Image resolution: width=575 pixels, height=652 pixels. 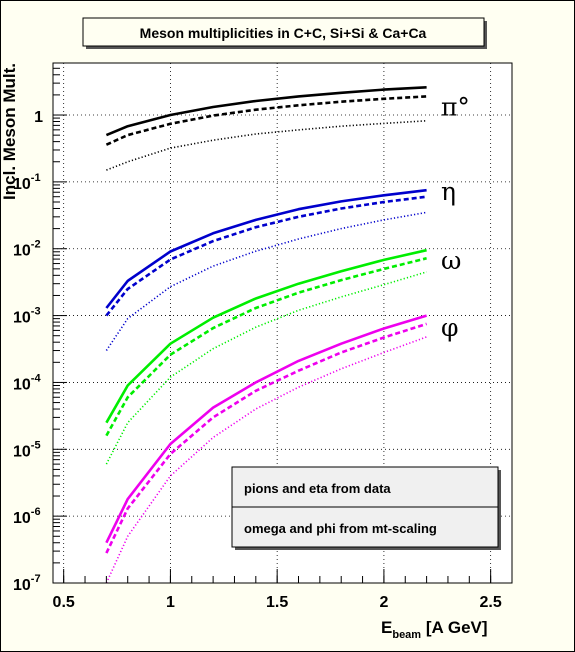 What do you see at coordinates (10, 131) in the screenshot?
I see `y-axis-label: Incl. Meson Mult.` at bounding box center [10, 131].